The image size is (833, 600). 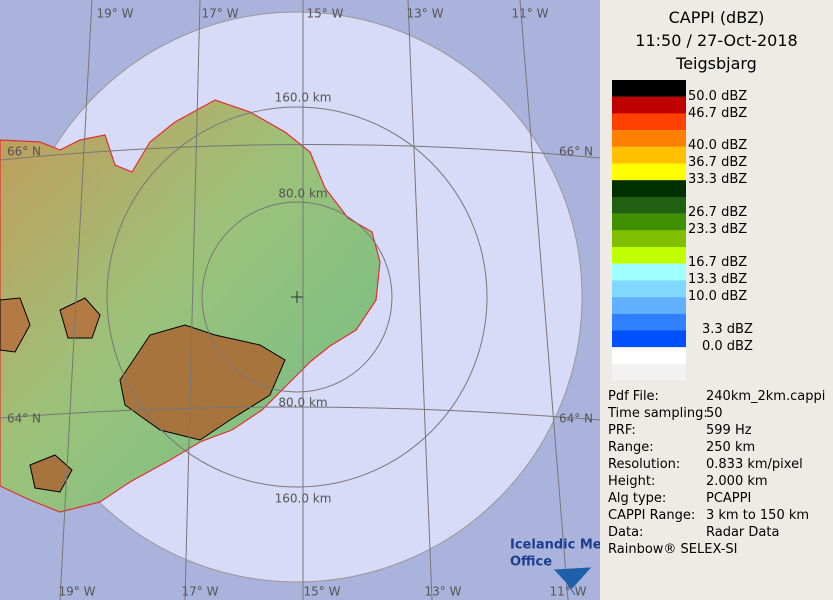 What do you see at coordinates (531, 562) in the screenshot?
I see `logo-text: Office` at bounding box center [531, 562].